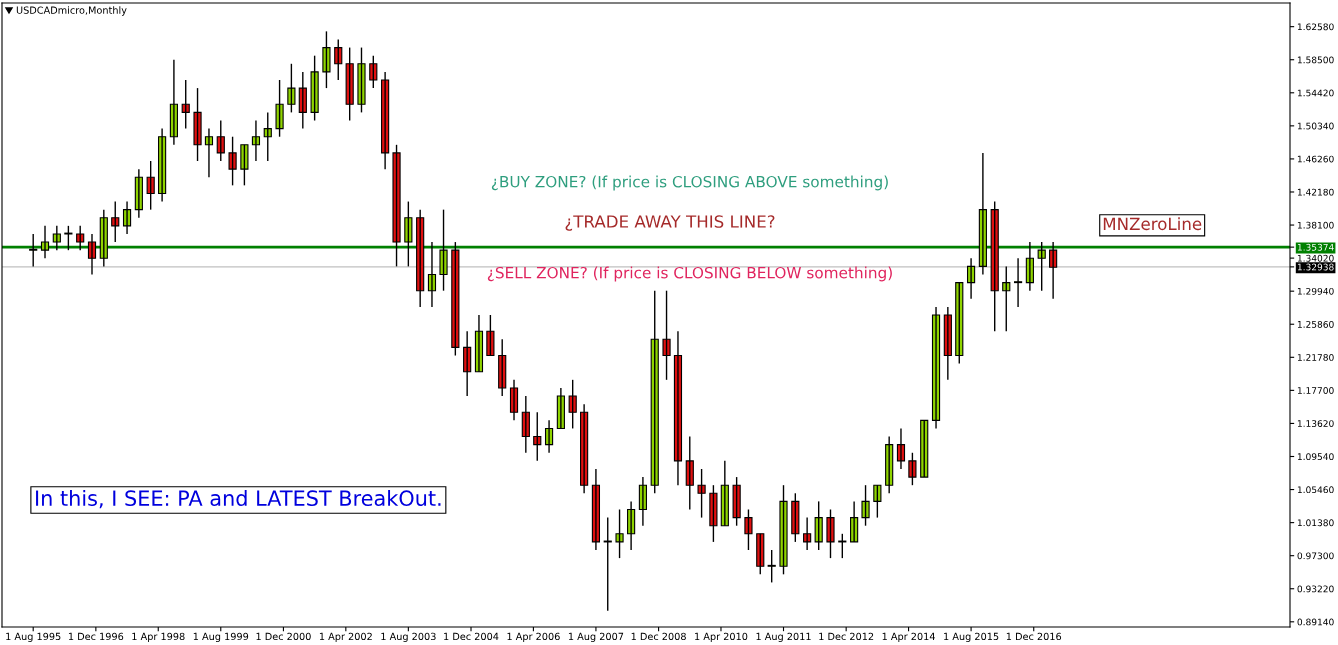  I want to click on x-tick-label: 1 Dec 2008, so click(658, 636).